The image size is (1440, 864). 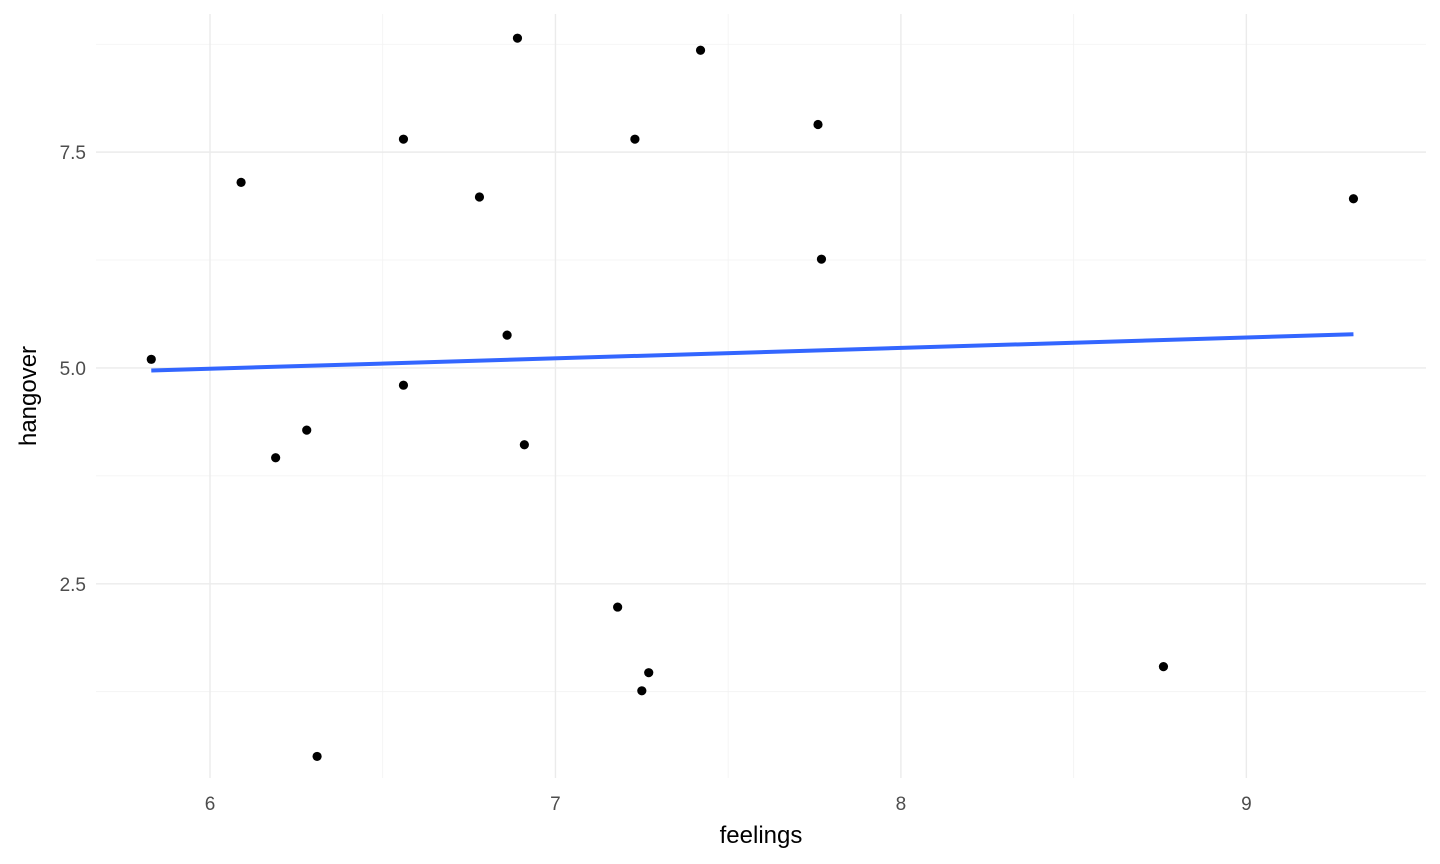 I want to click on y-axis-tick-labels: 2.5 5.0 7.5, so click(x=73, y=369).